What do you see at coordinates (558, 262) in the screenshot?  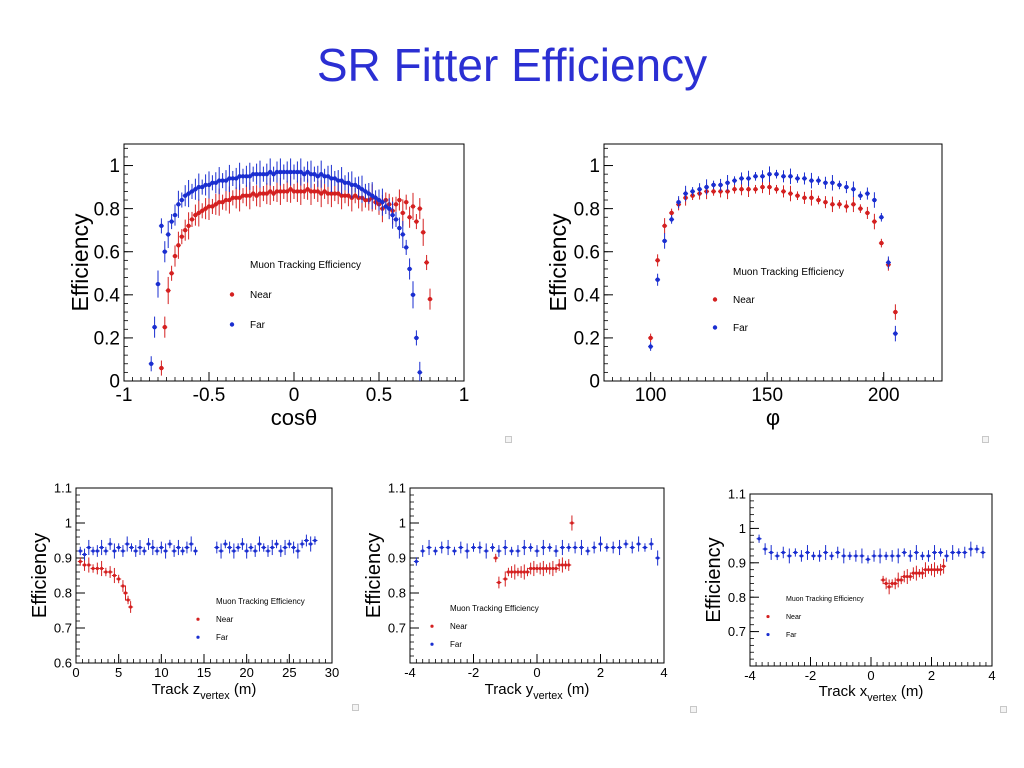 I see `y-axis-title: Efficiency` at bounding box center [558, 262].